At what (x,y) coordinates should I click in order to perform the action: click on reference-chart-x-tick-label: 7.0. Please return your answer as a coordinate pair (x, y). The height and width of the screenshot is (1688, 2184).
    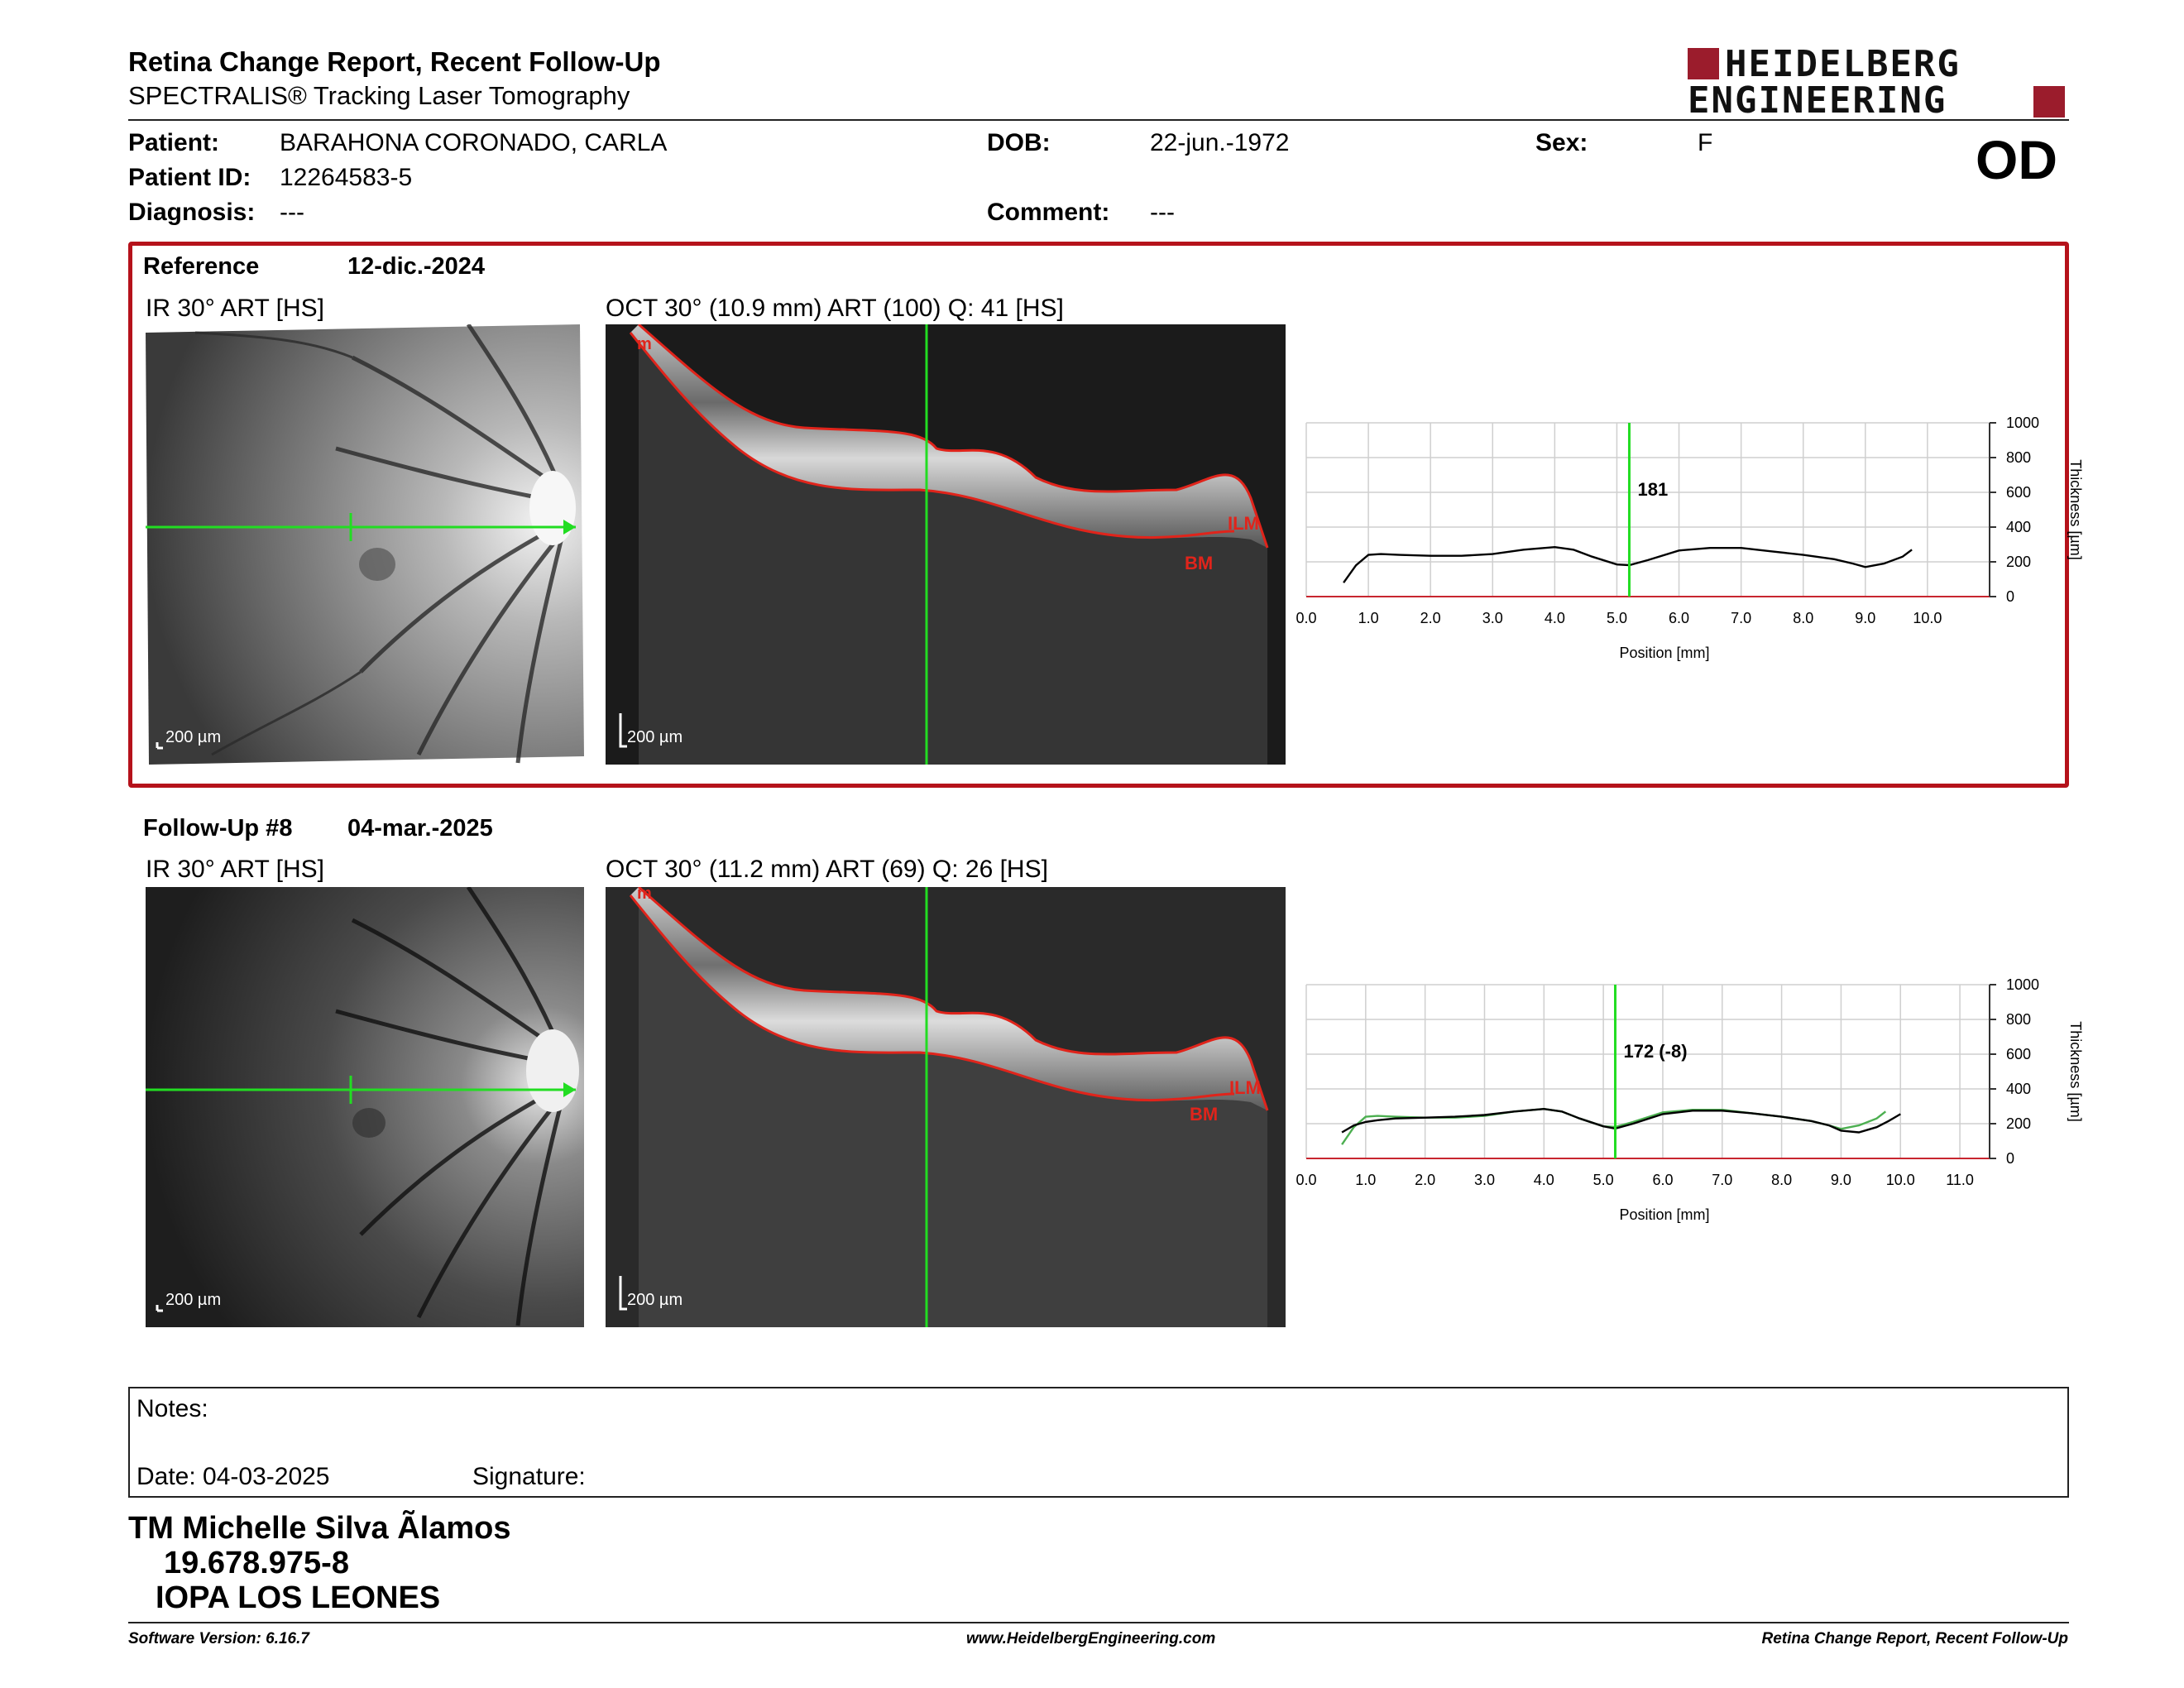
    Looking at the image, I should click on (1741, 618).